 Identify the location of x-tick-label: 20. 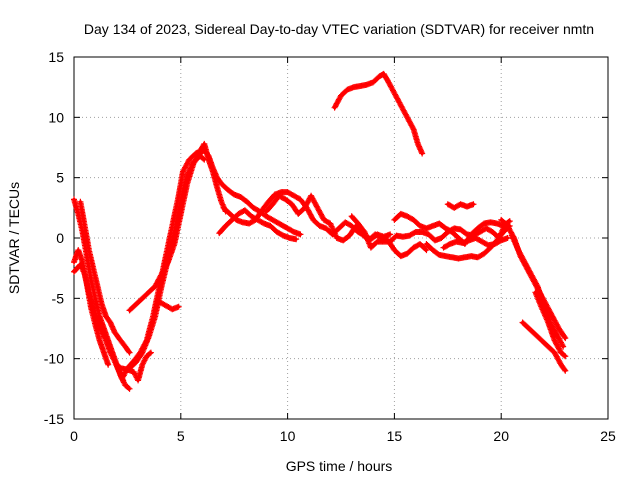
(501, 436).